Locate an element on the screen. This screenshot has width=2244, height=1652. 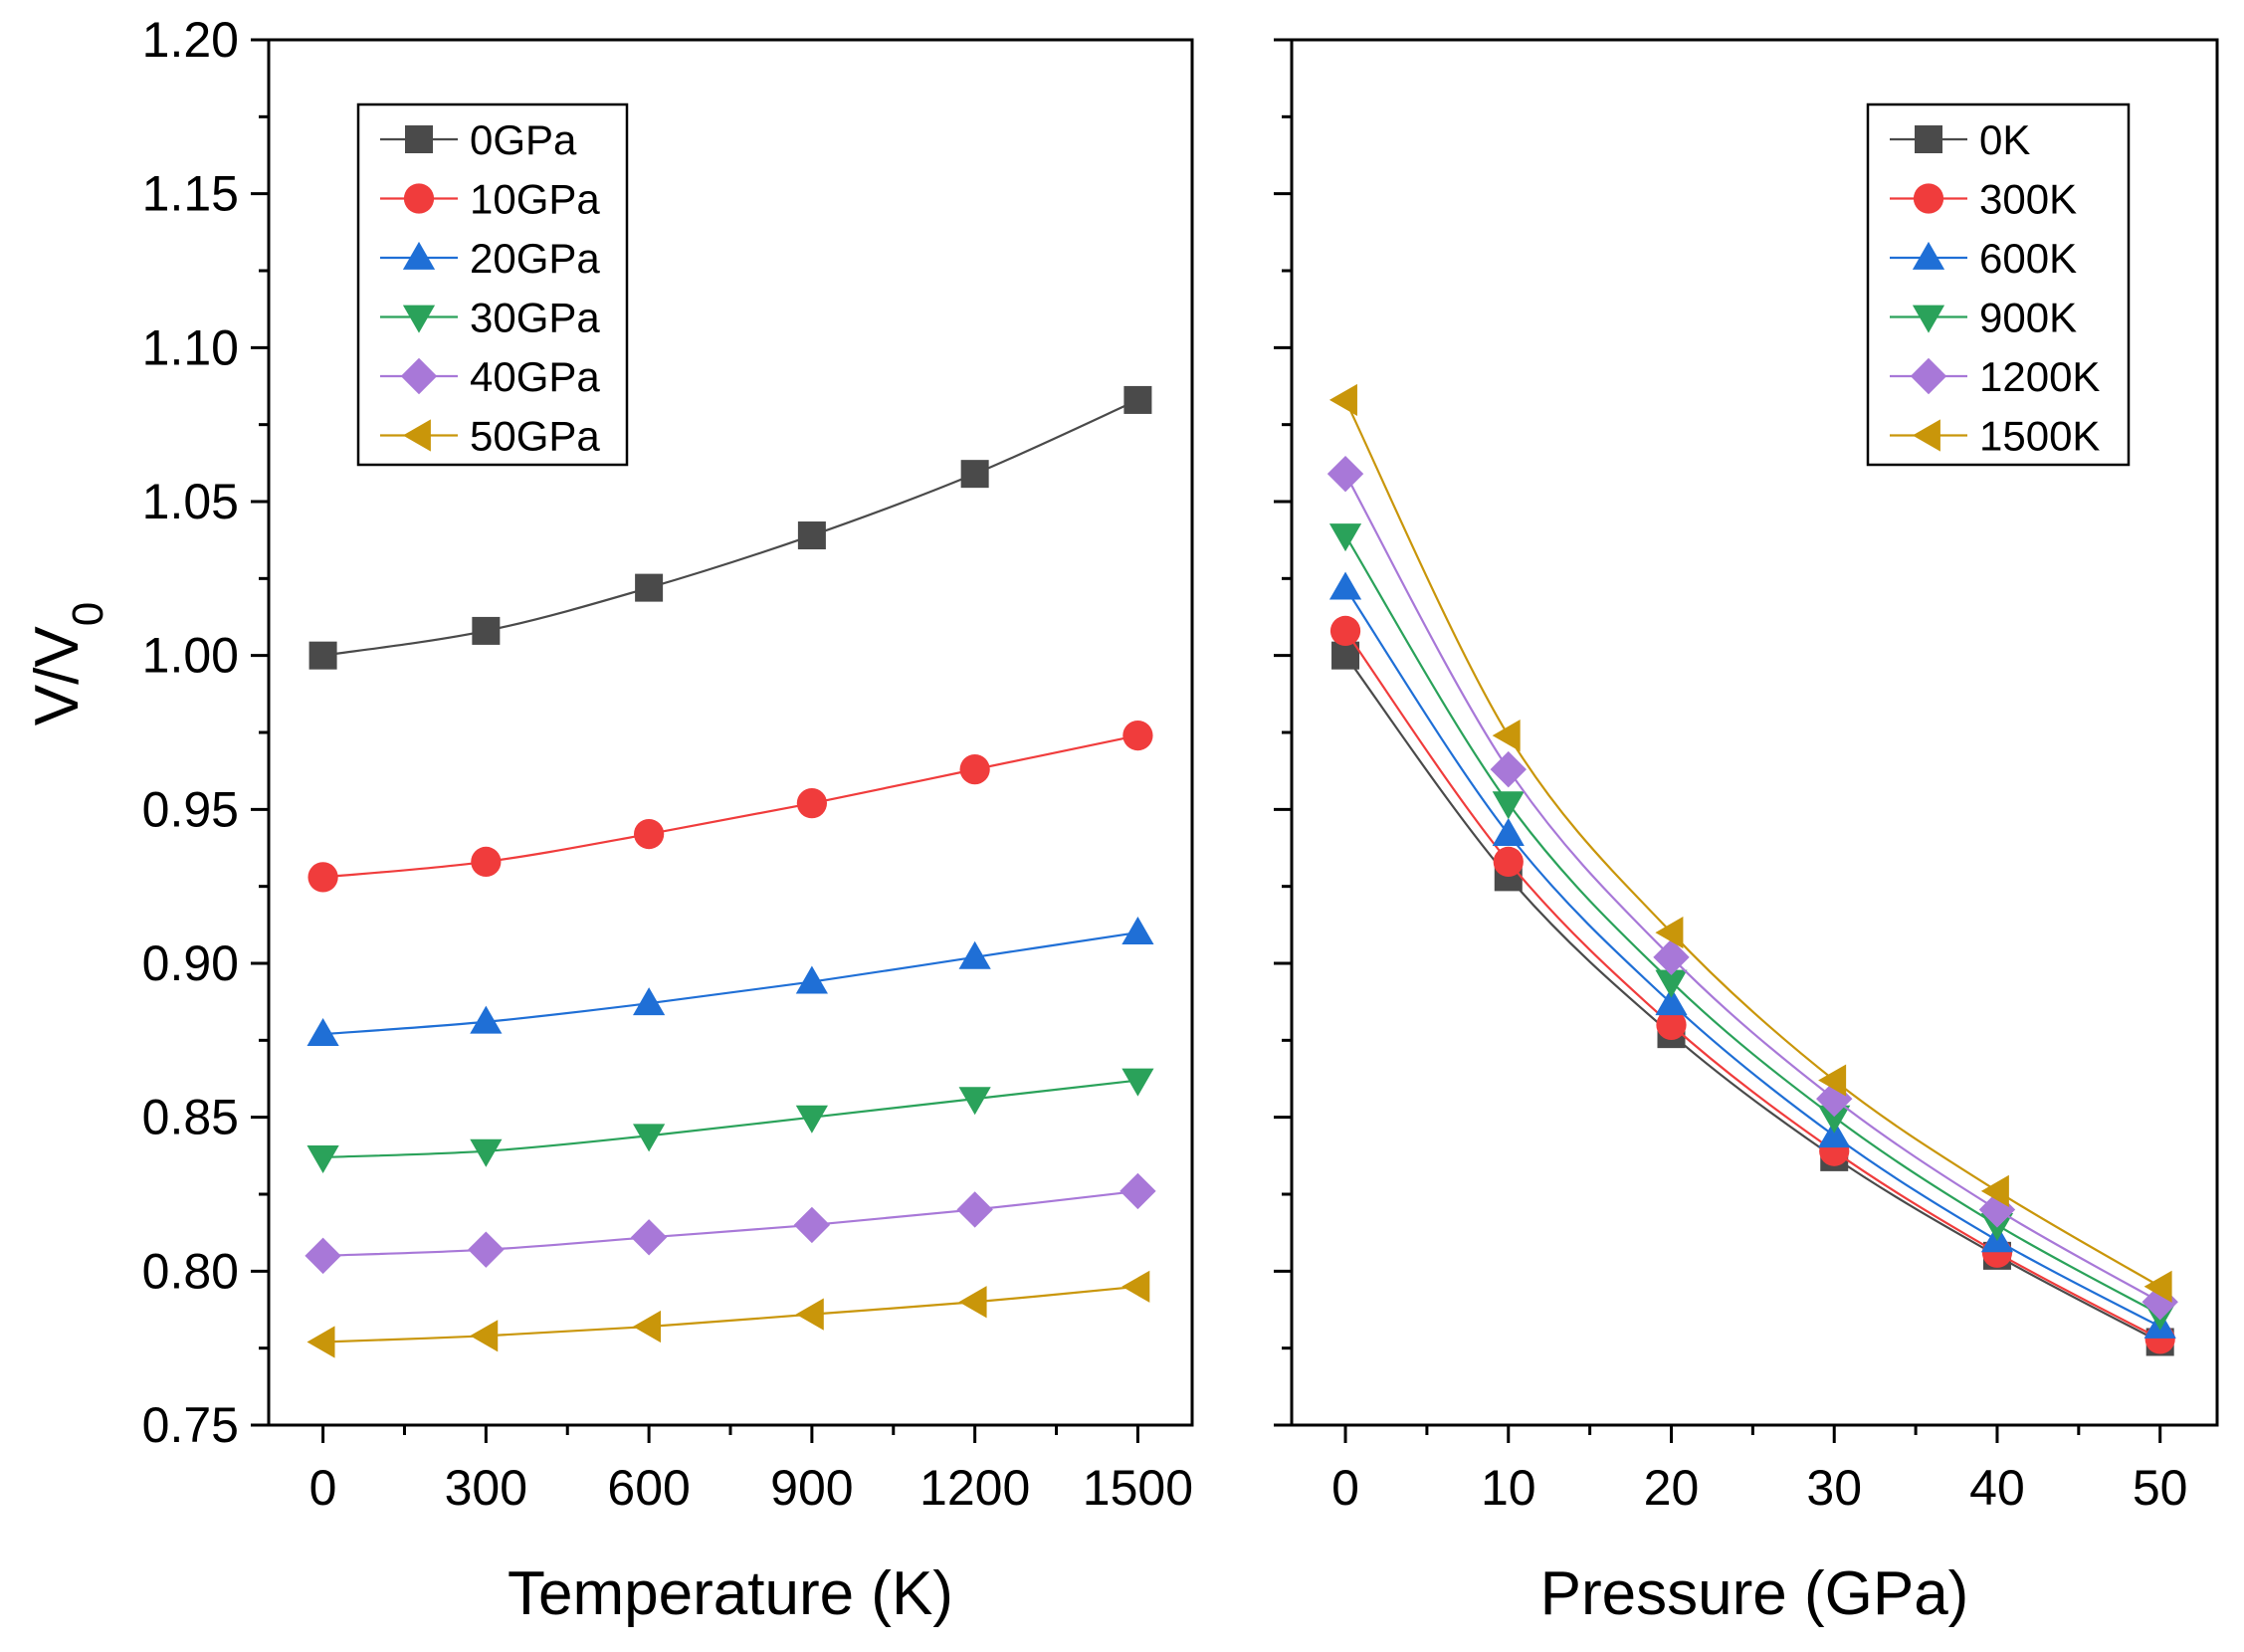
x-axis-title: Temperature (K) is located at coordinates (730, 1593).